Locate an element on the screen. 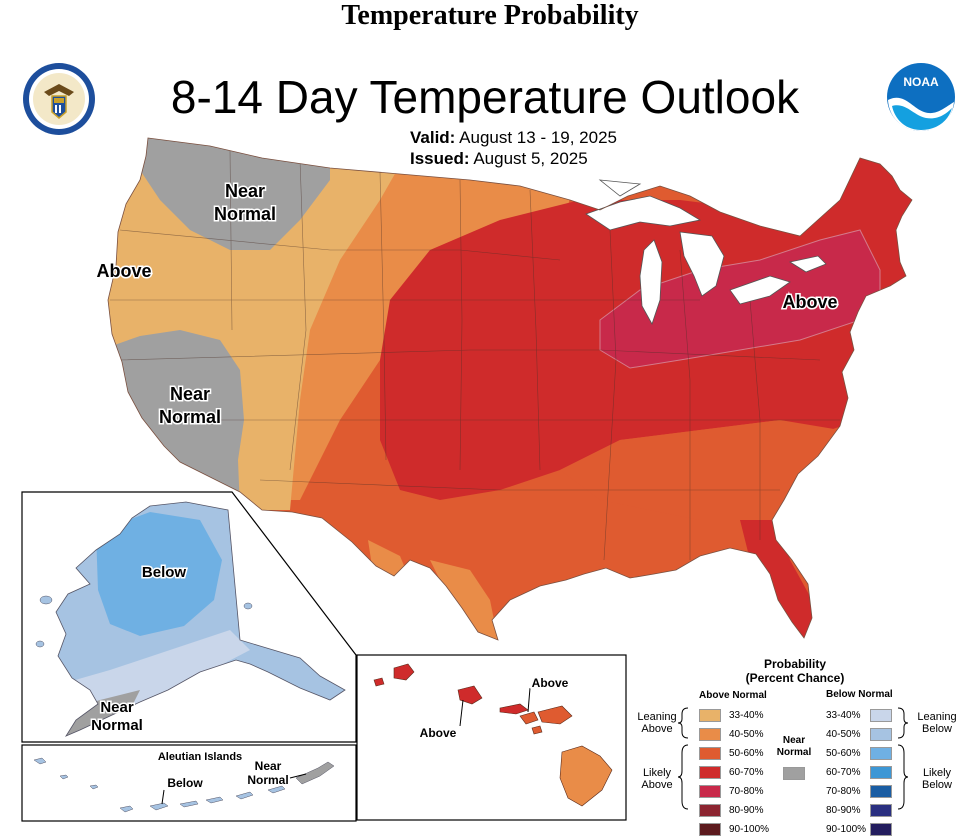  legend-leaning-below-line-2: Below is located at coordinates (937, 729).